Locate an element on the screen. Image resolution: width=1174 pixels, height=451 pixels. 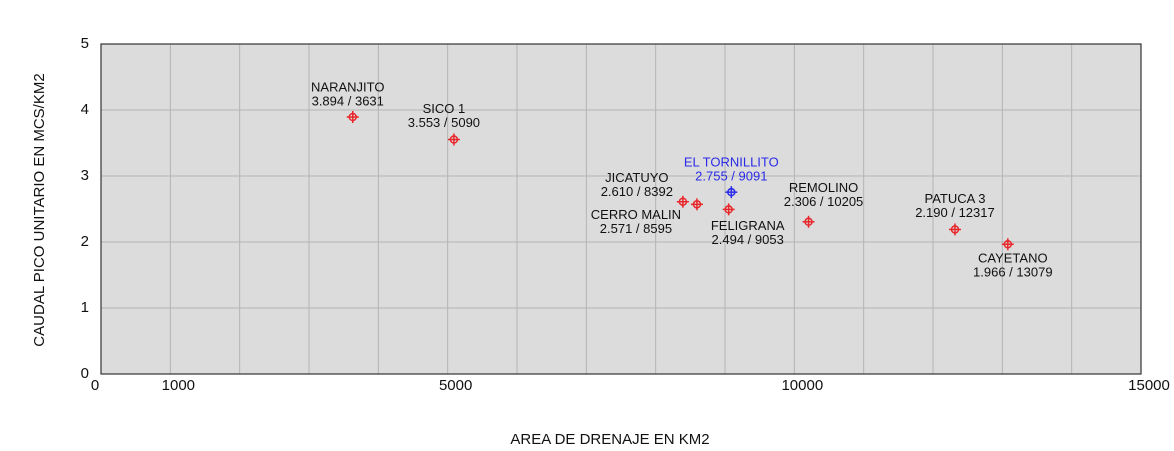
point-value-label: 2.306 / 10205 is located at coordinates (824, 201).